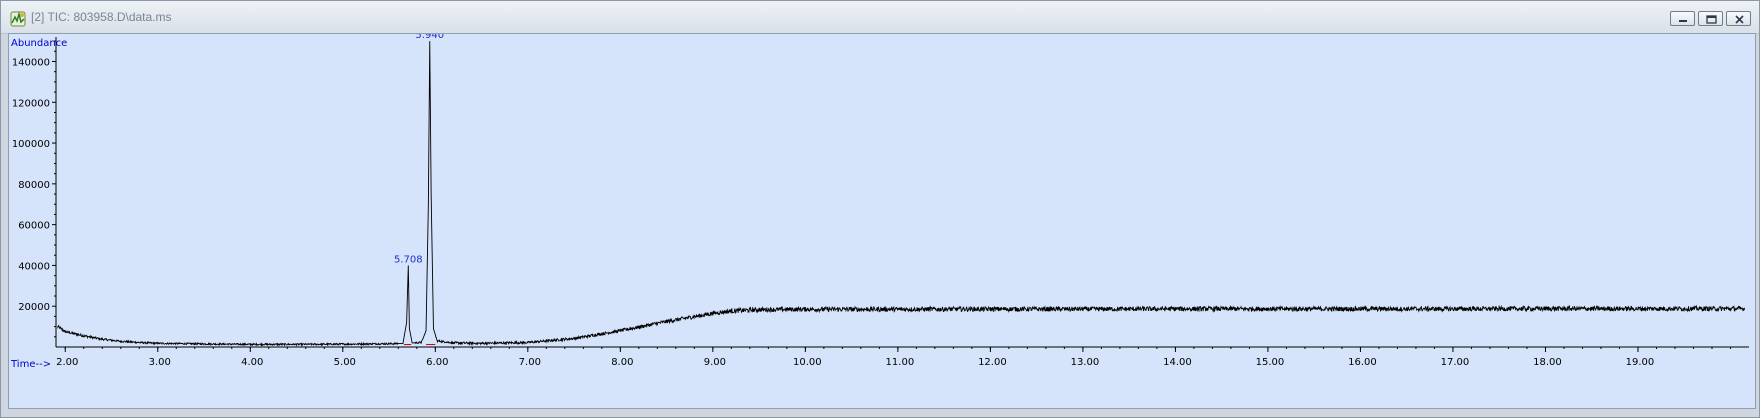 This screenshot has height=418, width=1760. I want to click on peak-label: 5.708, so click(408, 259).